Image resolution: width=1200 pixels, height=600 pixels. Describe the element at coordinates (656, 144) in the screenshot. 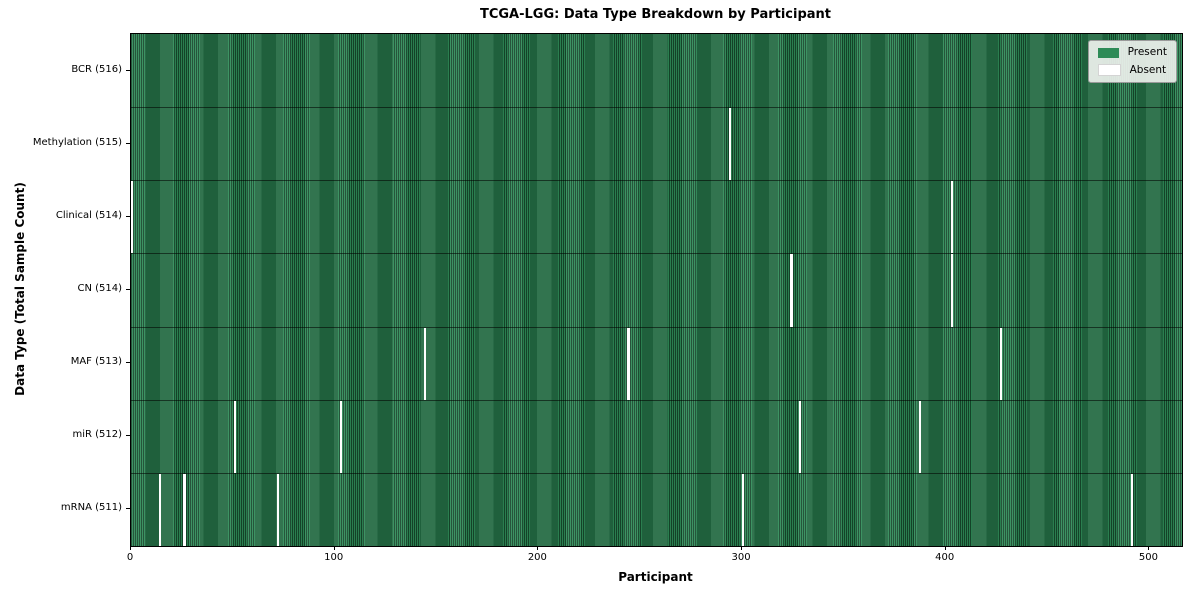

I see `heatmap-row-Methylation` at that location.